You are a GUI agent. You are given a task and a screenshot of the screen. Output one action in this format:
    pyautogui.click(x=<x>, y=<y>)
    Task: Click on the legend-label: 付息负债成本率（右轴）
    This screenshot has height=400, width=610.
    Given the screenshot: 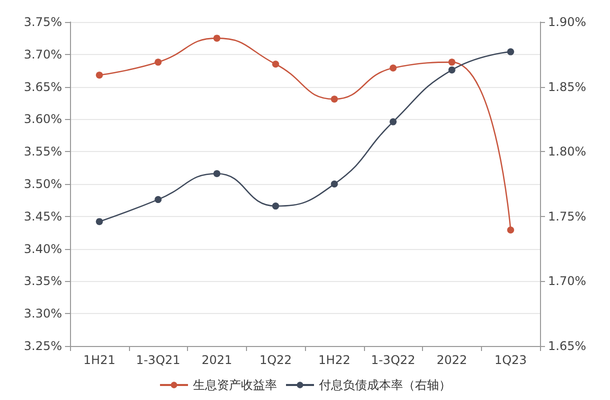 What is the action you would take?
    pyautogui.click(x=384, y=385)
    